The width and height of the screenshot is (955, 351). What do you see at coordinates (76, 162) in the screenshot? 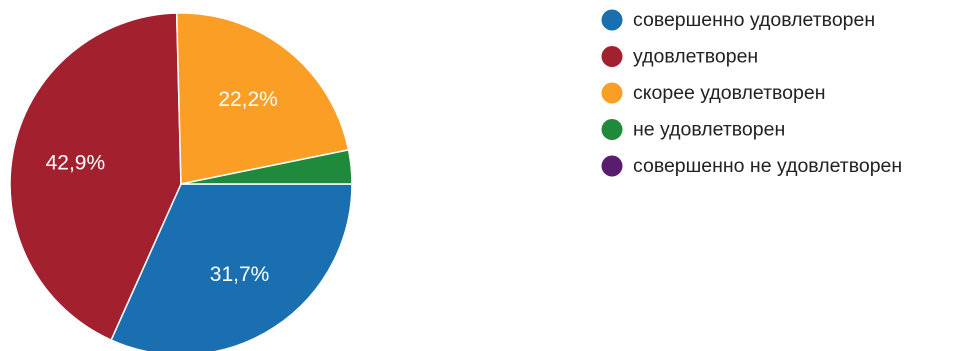
I see `slice-label-2: 42,9%` at bounding box center [76, 162].